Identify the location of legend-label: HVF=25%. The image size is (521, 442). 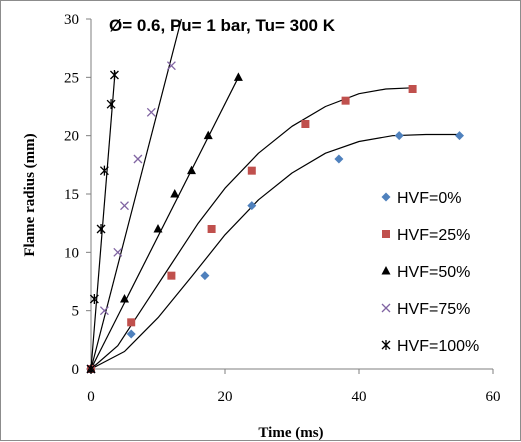
(433, 235).